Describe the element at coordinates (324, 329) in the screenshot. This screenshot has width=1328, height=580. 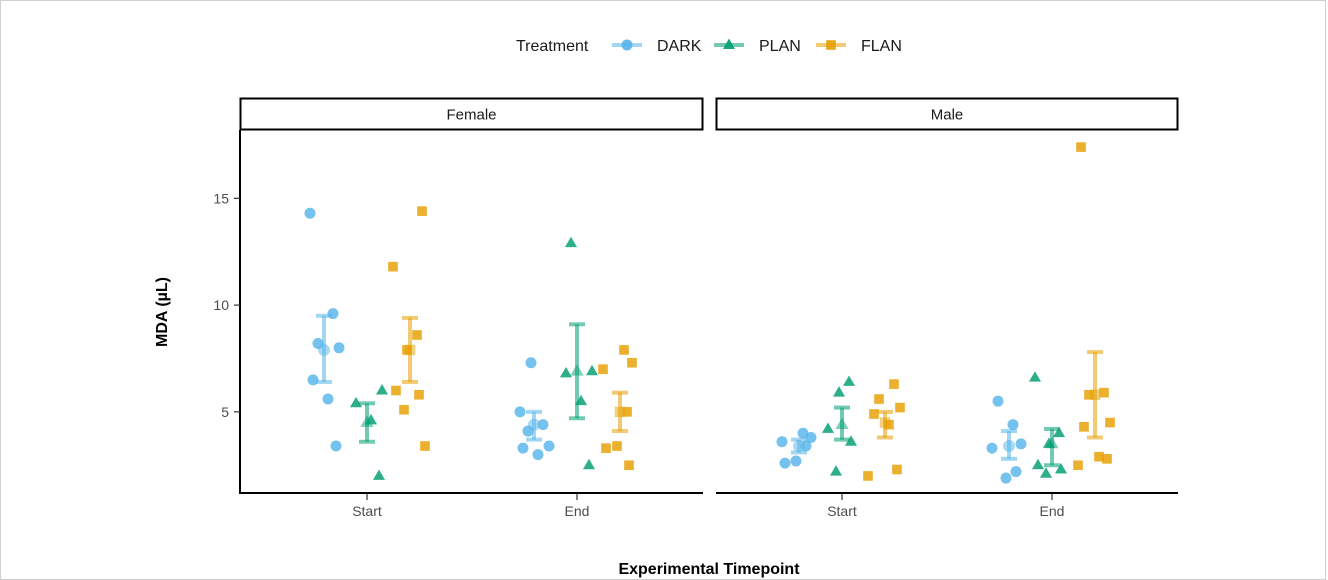
I see `group-female-start-dark` at that location.